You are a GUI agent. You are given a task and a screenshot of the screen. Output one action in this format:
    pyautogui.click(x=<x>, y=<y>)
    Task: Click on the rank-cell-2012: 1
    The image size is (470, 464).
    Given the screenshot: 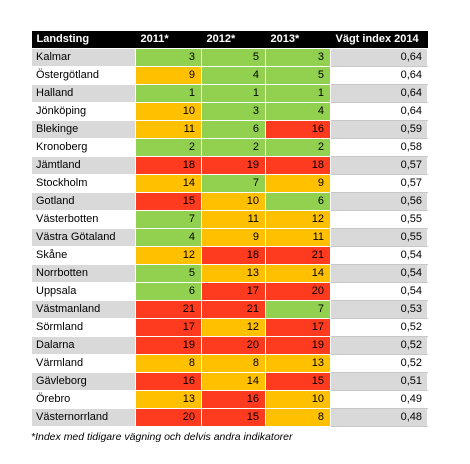 What is the action you would take?
    pyautogui.click(x=233, y=93)
    